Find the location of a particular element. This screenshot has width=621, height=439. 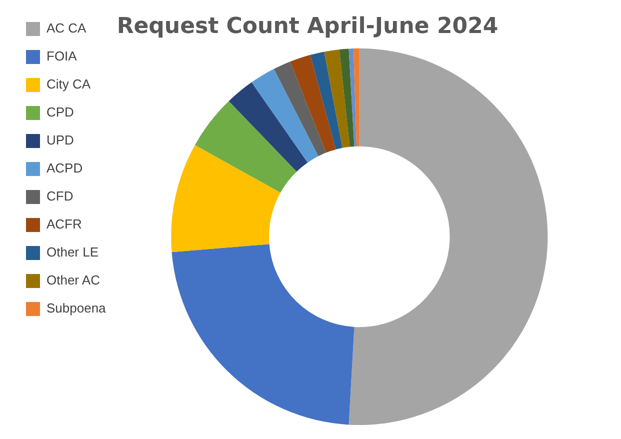

legend-label: UPD is located at coordinates (60, 140).